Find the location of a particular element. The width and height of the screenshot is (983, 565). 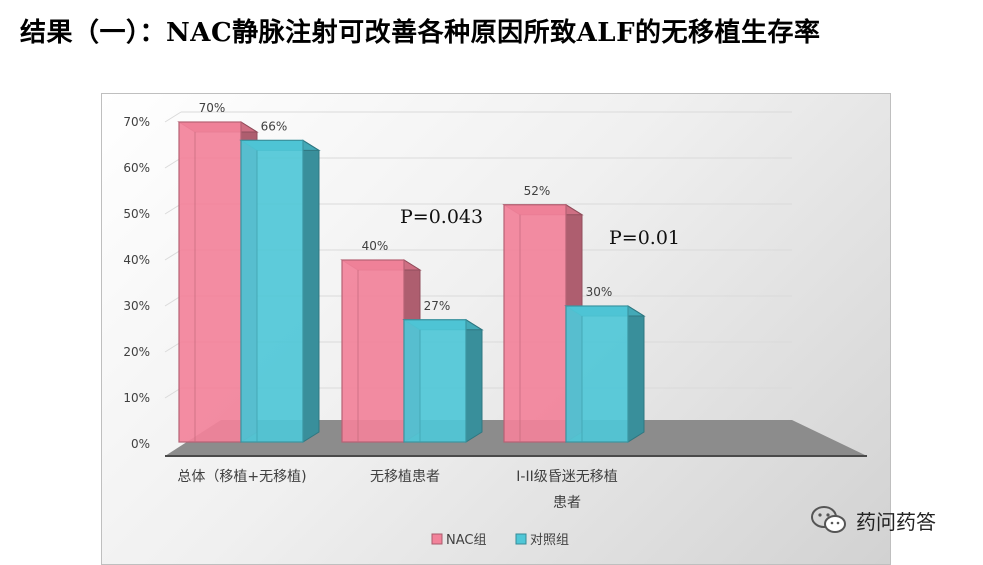

y-tick-label: 60% is located at coordinates (136, 168).